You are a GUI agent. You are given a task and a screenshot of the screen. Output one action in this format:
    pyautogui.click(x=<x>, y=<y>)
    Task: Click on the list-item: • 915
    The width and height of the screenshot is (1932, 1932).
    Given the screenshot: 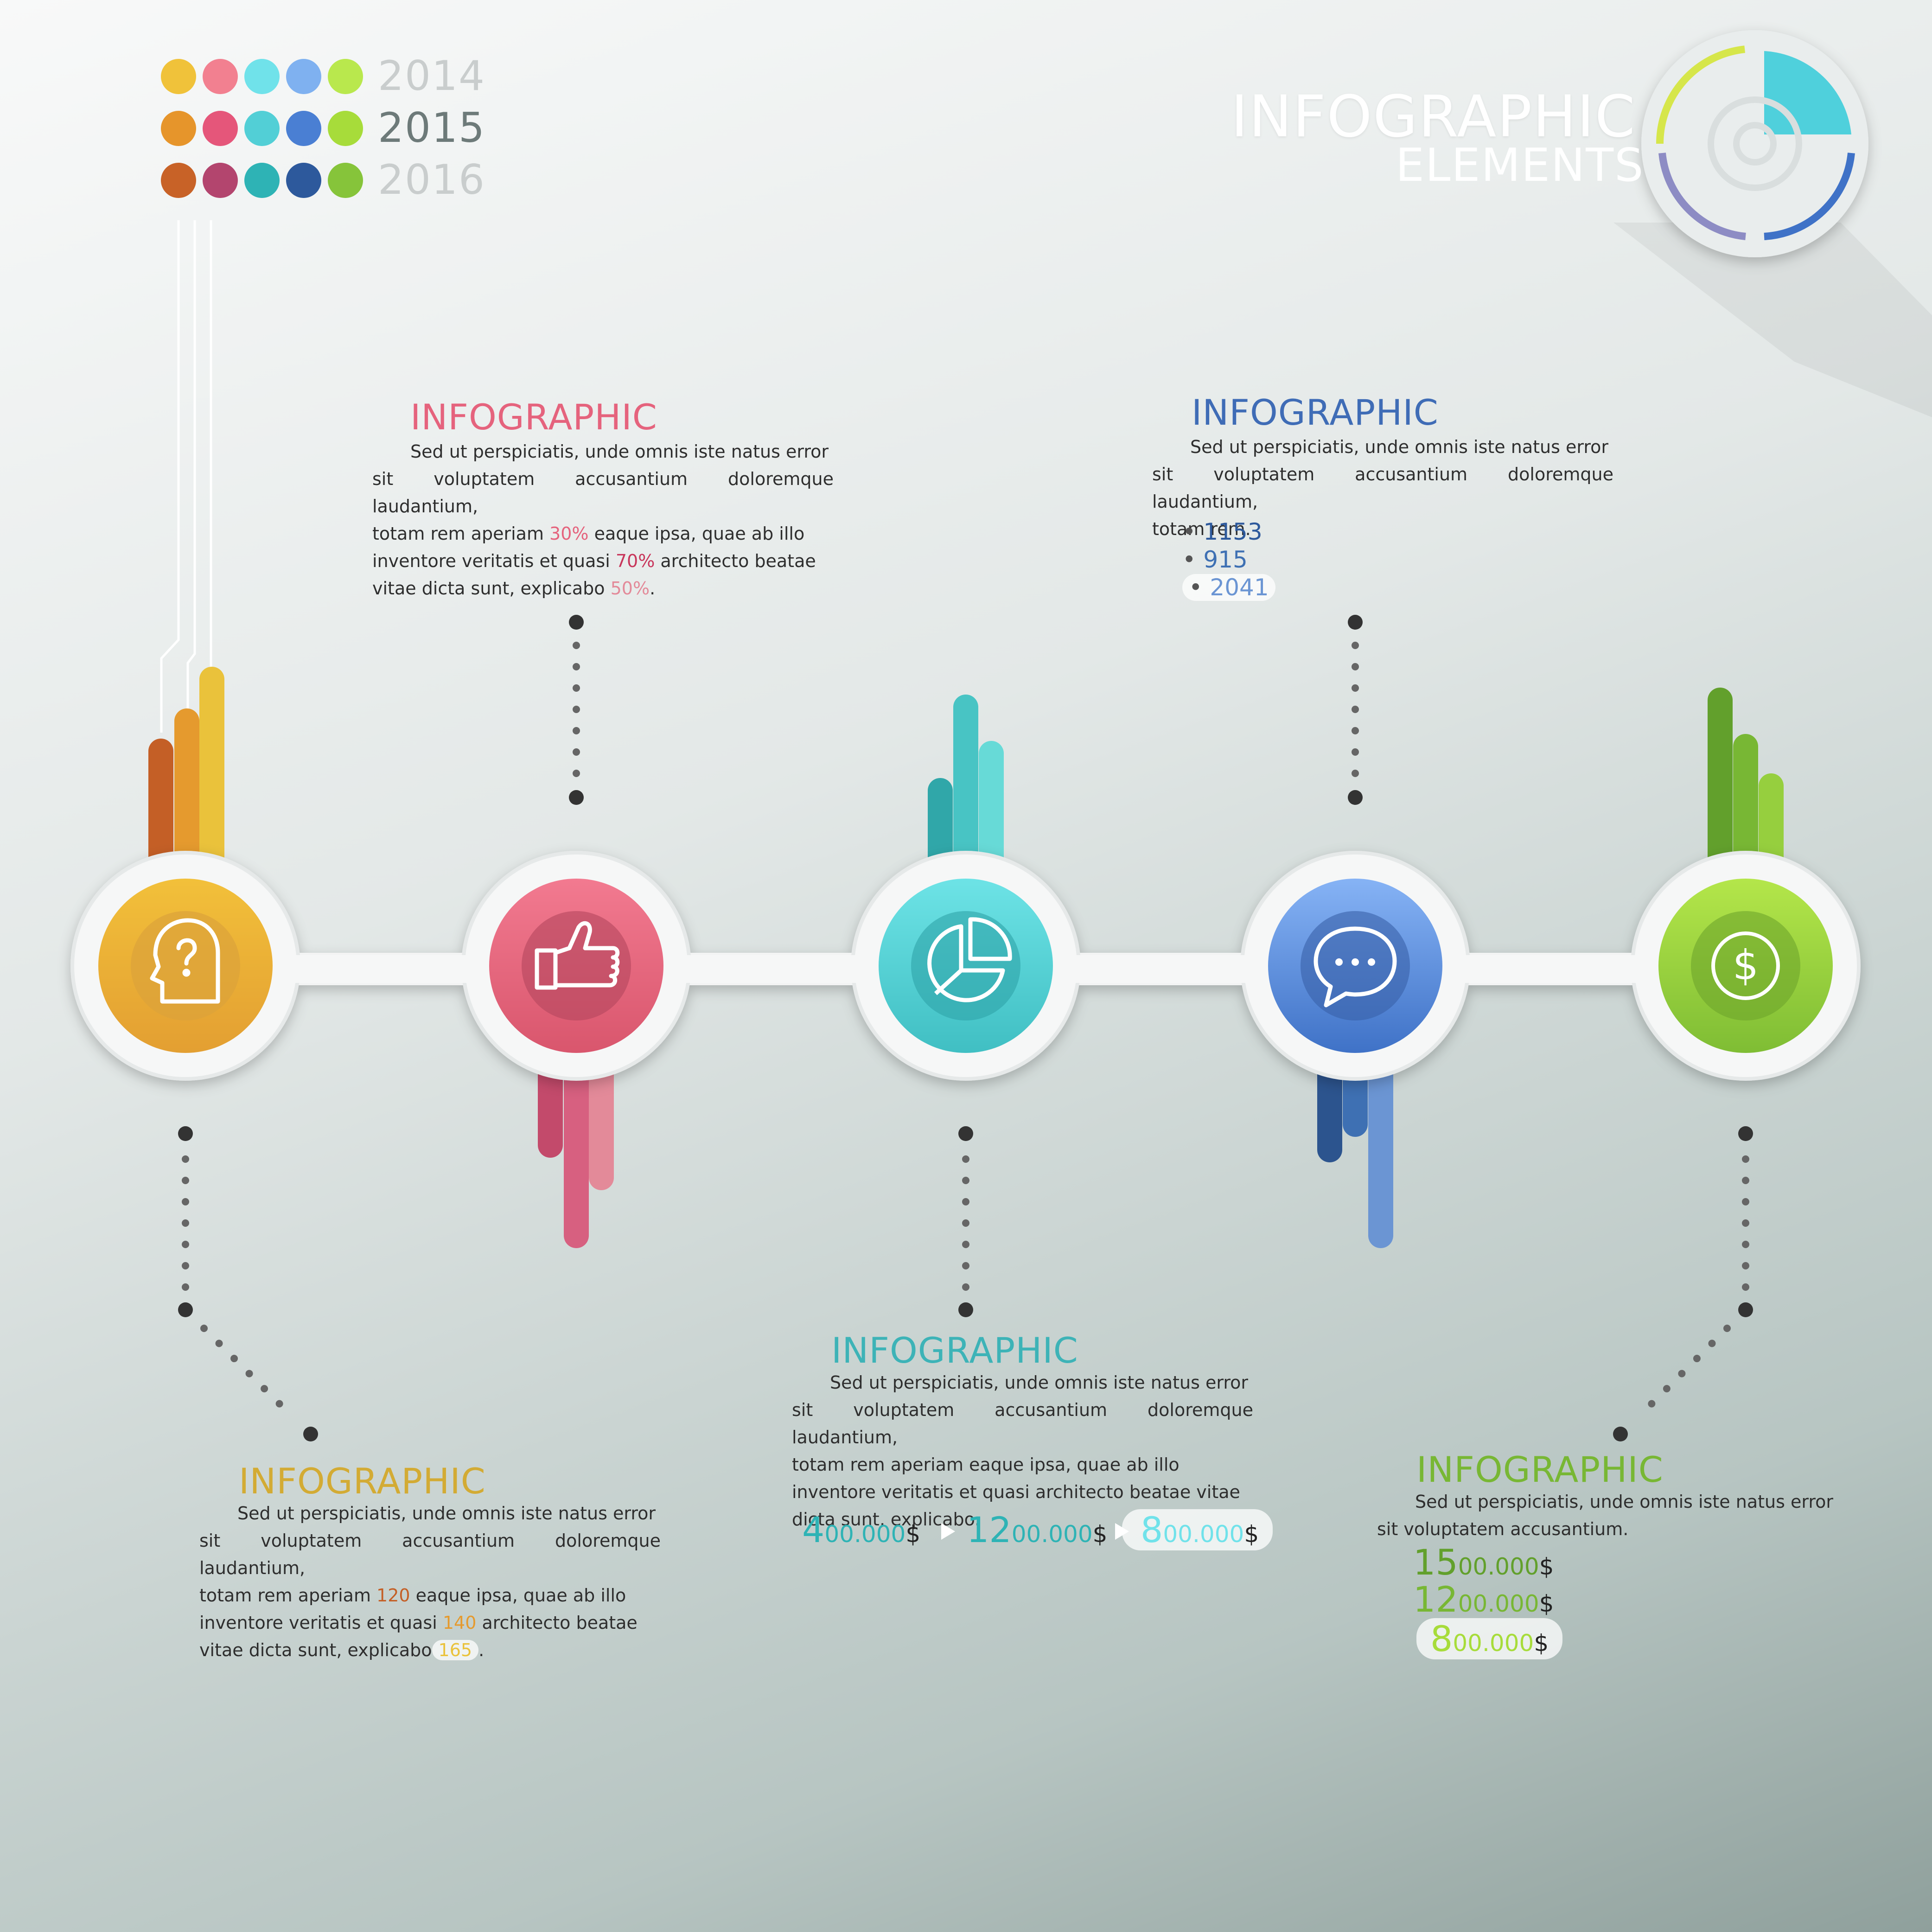 What is the action you would take?
    pyautogui.click(x=1215, y=559)
    